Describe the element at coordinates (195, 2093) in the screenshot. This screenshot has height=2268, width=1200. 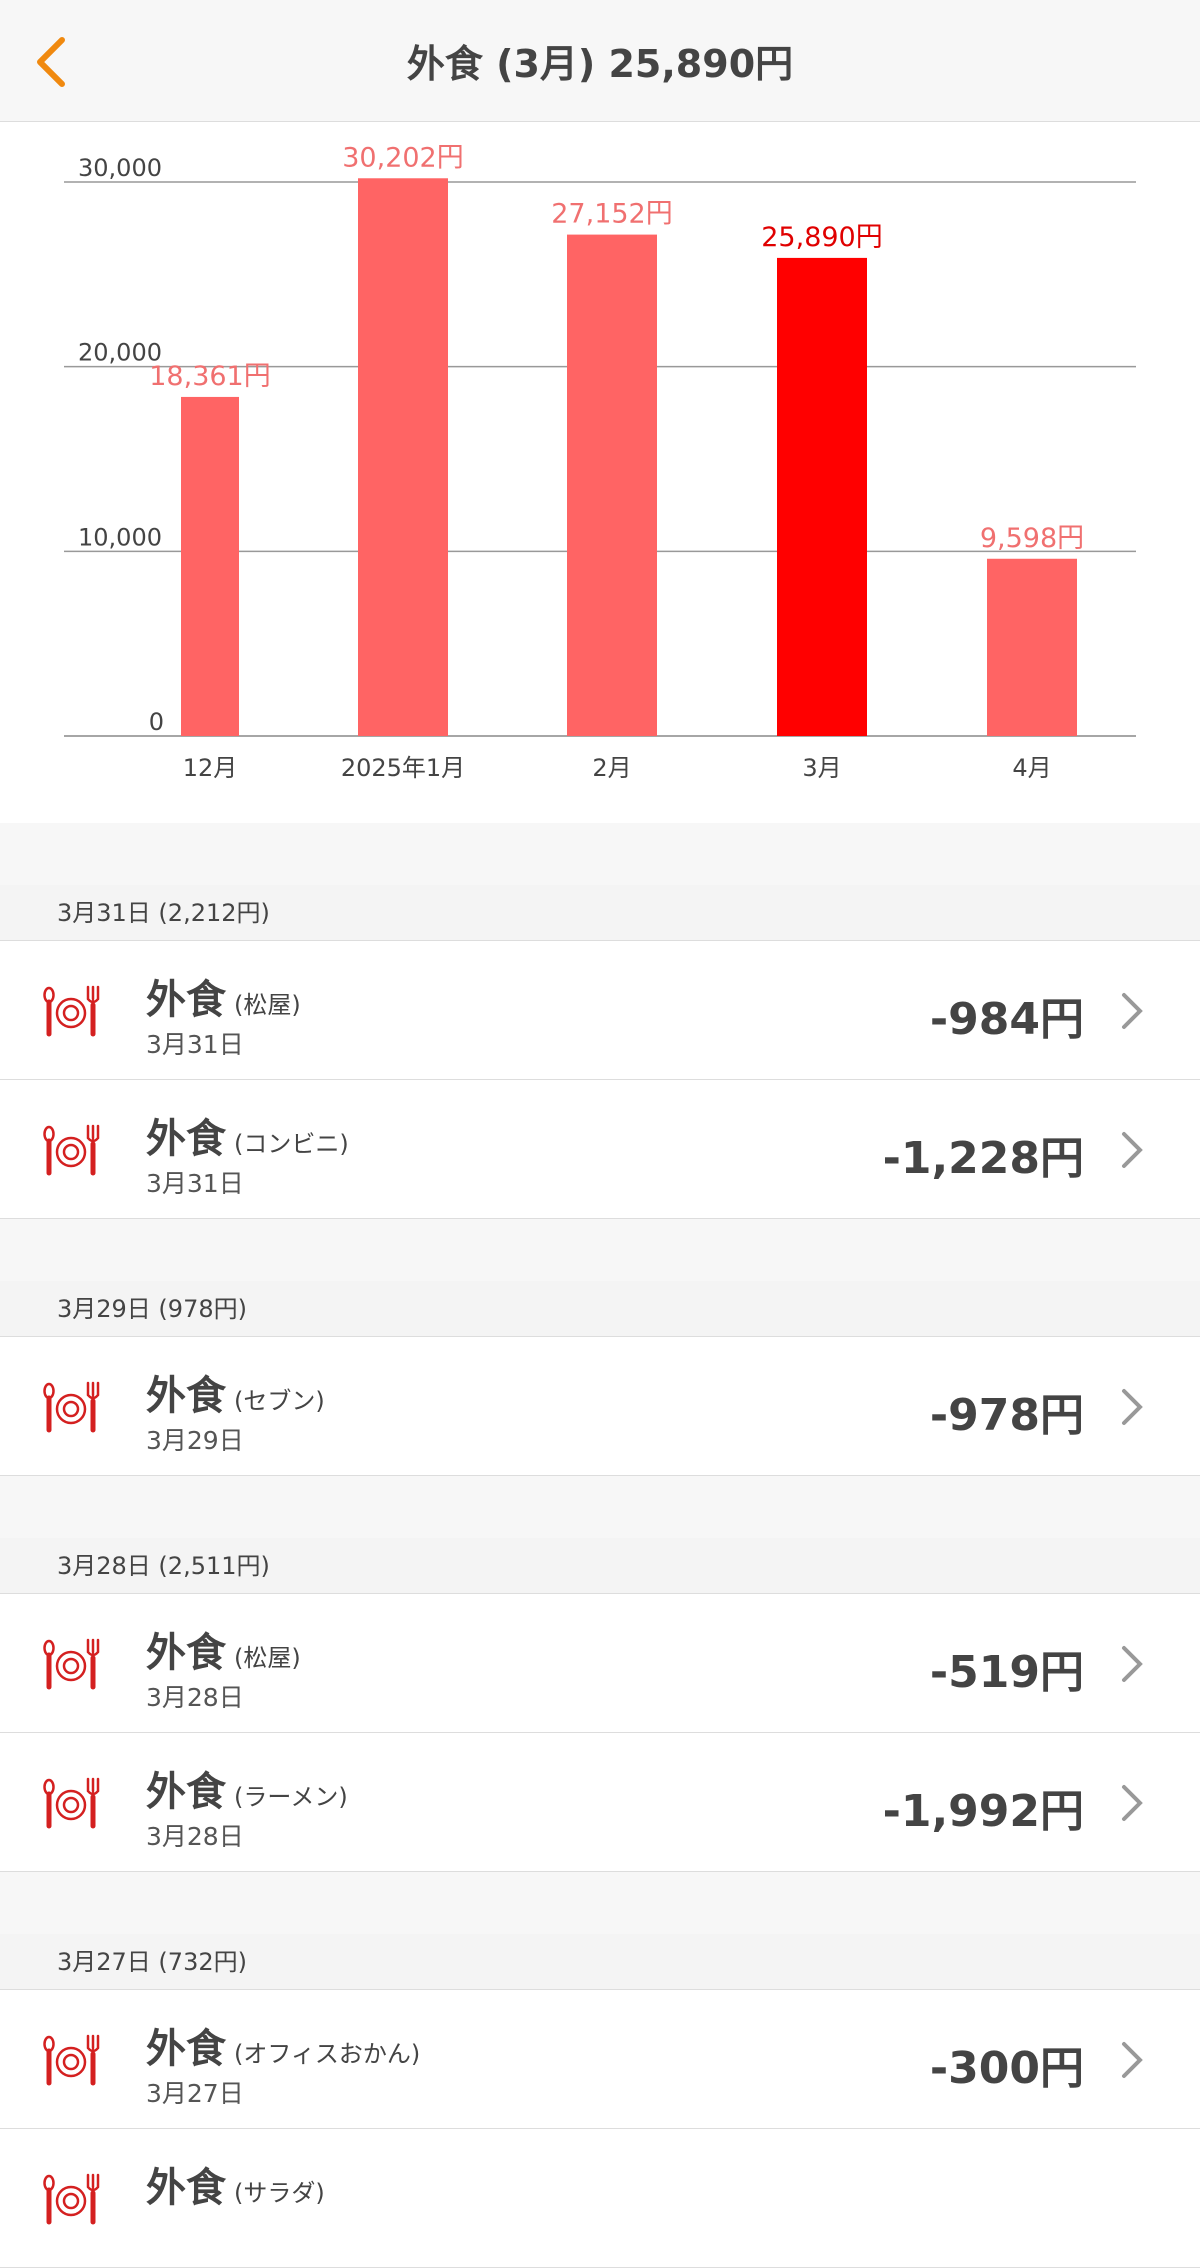
I see `transaction-date: 3月27日` at that location.